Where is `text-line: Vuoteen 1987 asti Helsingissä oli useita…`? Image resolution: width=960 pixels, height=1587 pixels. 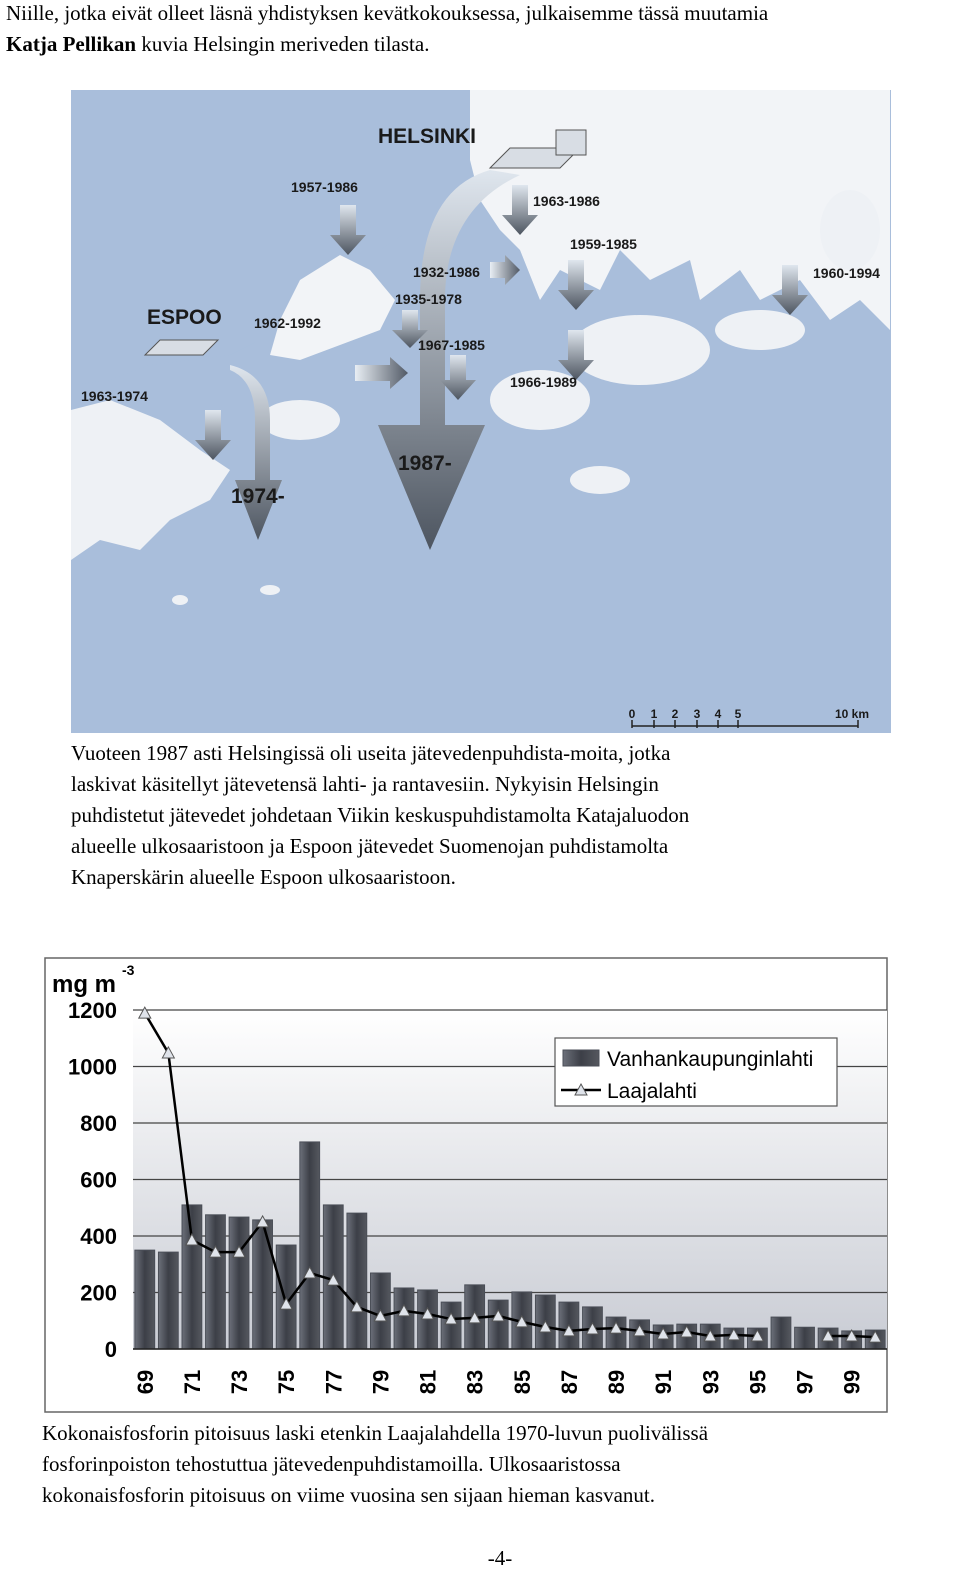 text-line: Vuoteen 1987 asti Helsingissä oli useita… is located at coordinates (371, 753).